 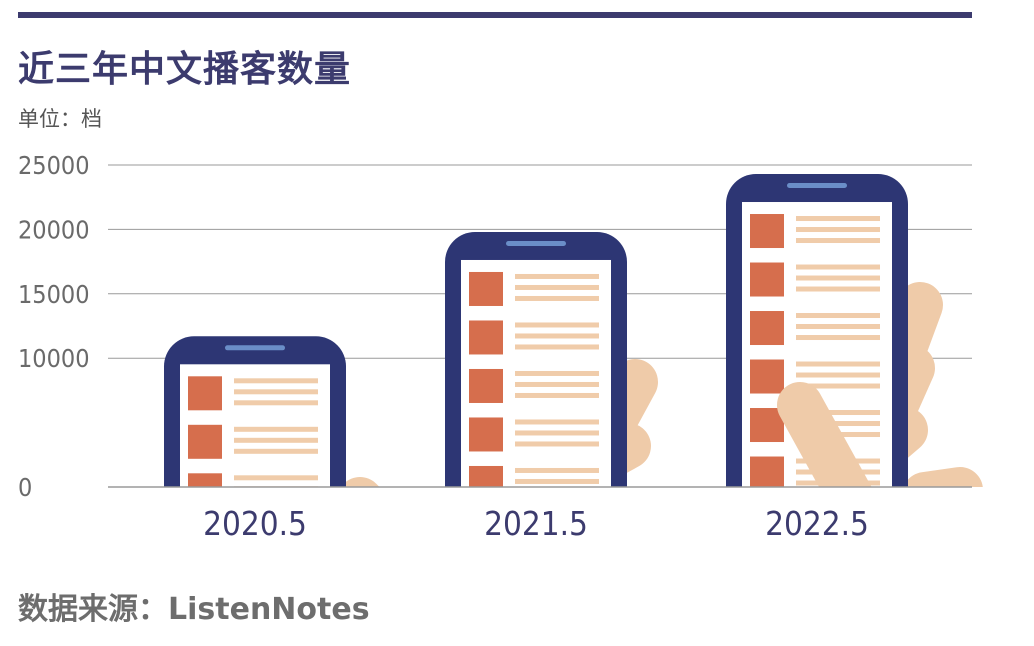 I want to click on y-tick-label: 0, so click(x=25, y=487).